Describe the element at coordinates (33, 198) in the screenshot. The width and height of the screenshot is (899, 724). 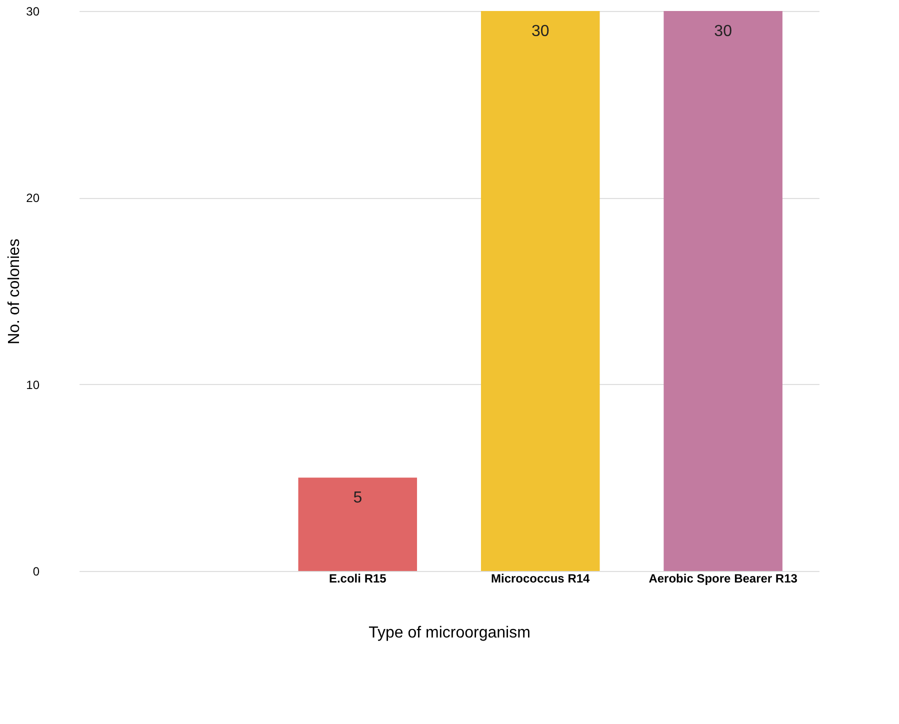
I see `y-tick-label: 20` at that location.